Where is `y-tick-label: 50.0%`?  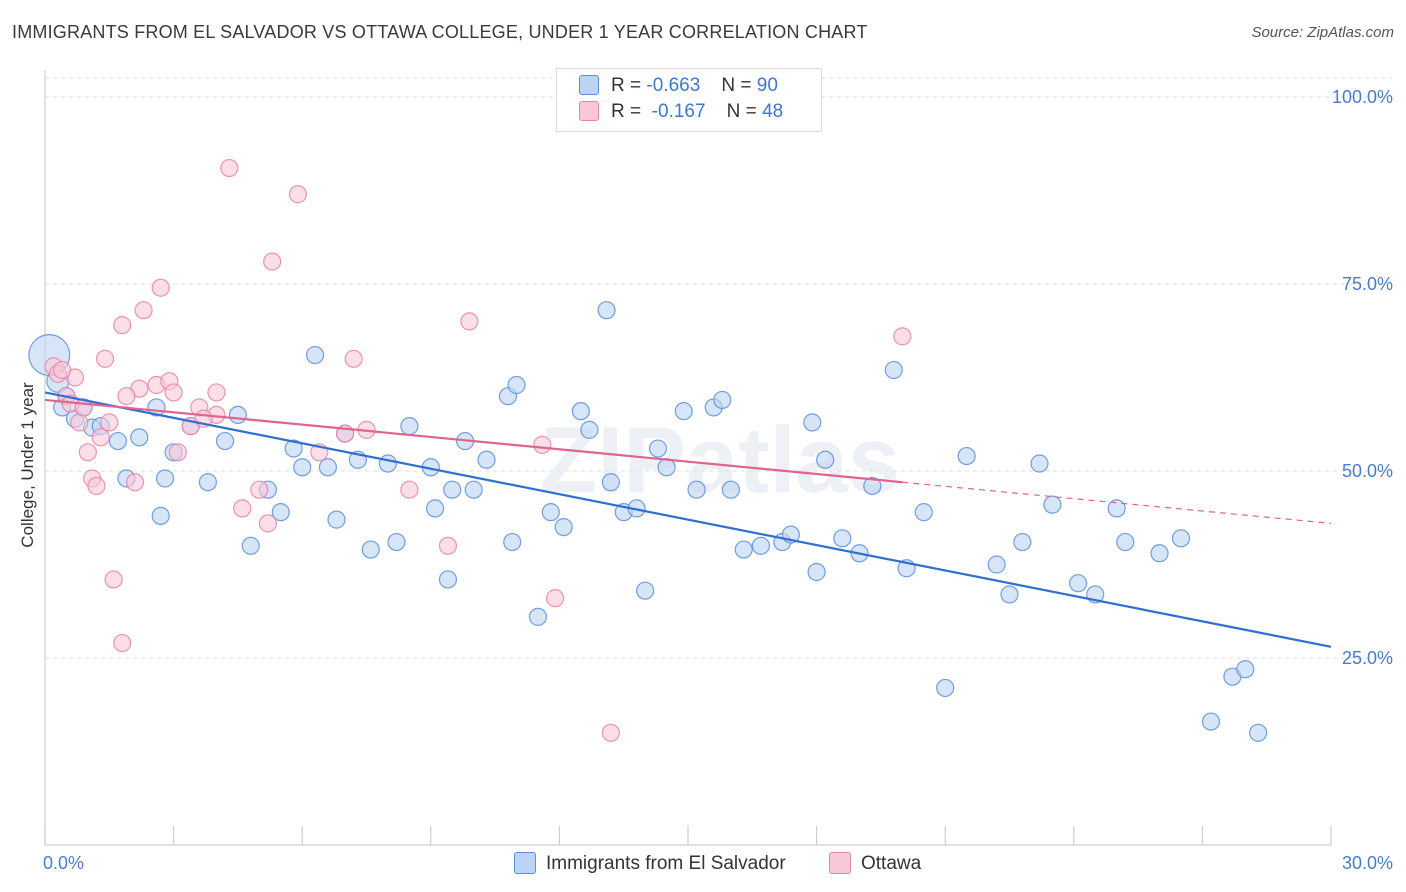
y-tick-label: 50.0% is located at coordinates (1367, 471).